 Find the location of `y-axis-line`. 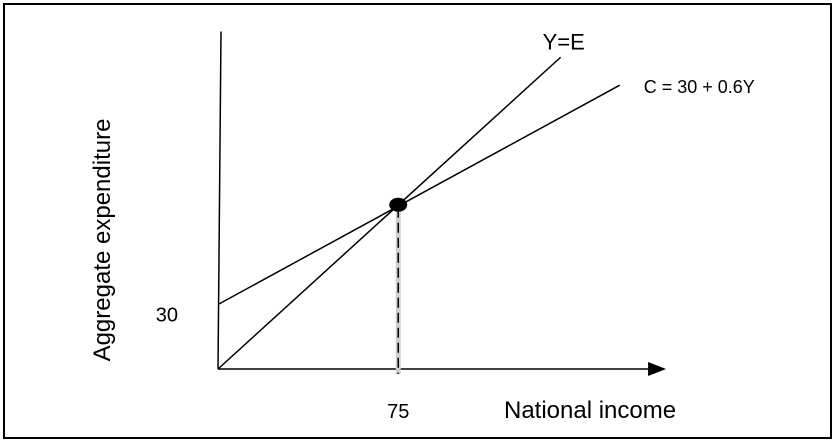

y-axis-line is located at coordinates (219, 200).